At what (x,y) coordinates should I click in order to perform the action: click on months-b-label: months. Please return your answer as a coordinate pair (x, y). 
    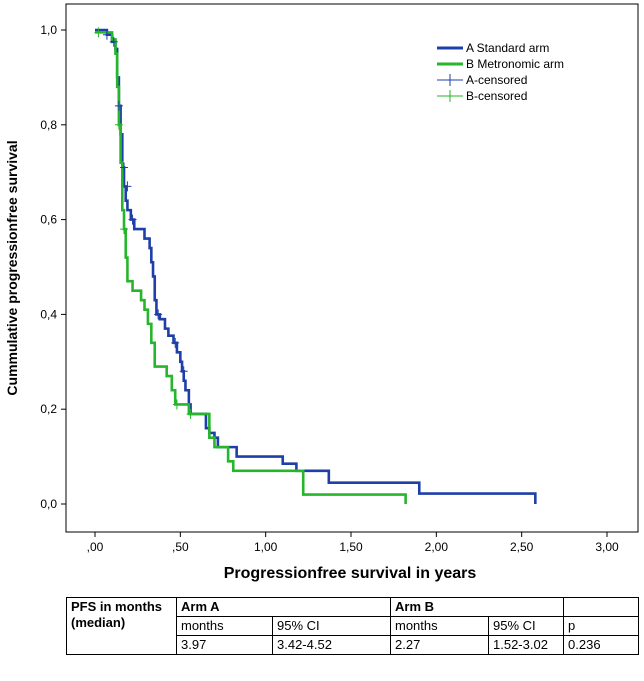
    Looking at the image, I should click on (439, 626).